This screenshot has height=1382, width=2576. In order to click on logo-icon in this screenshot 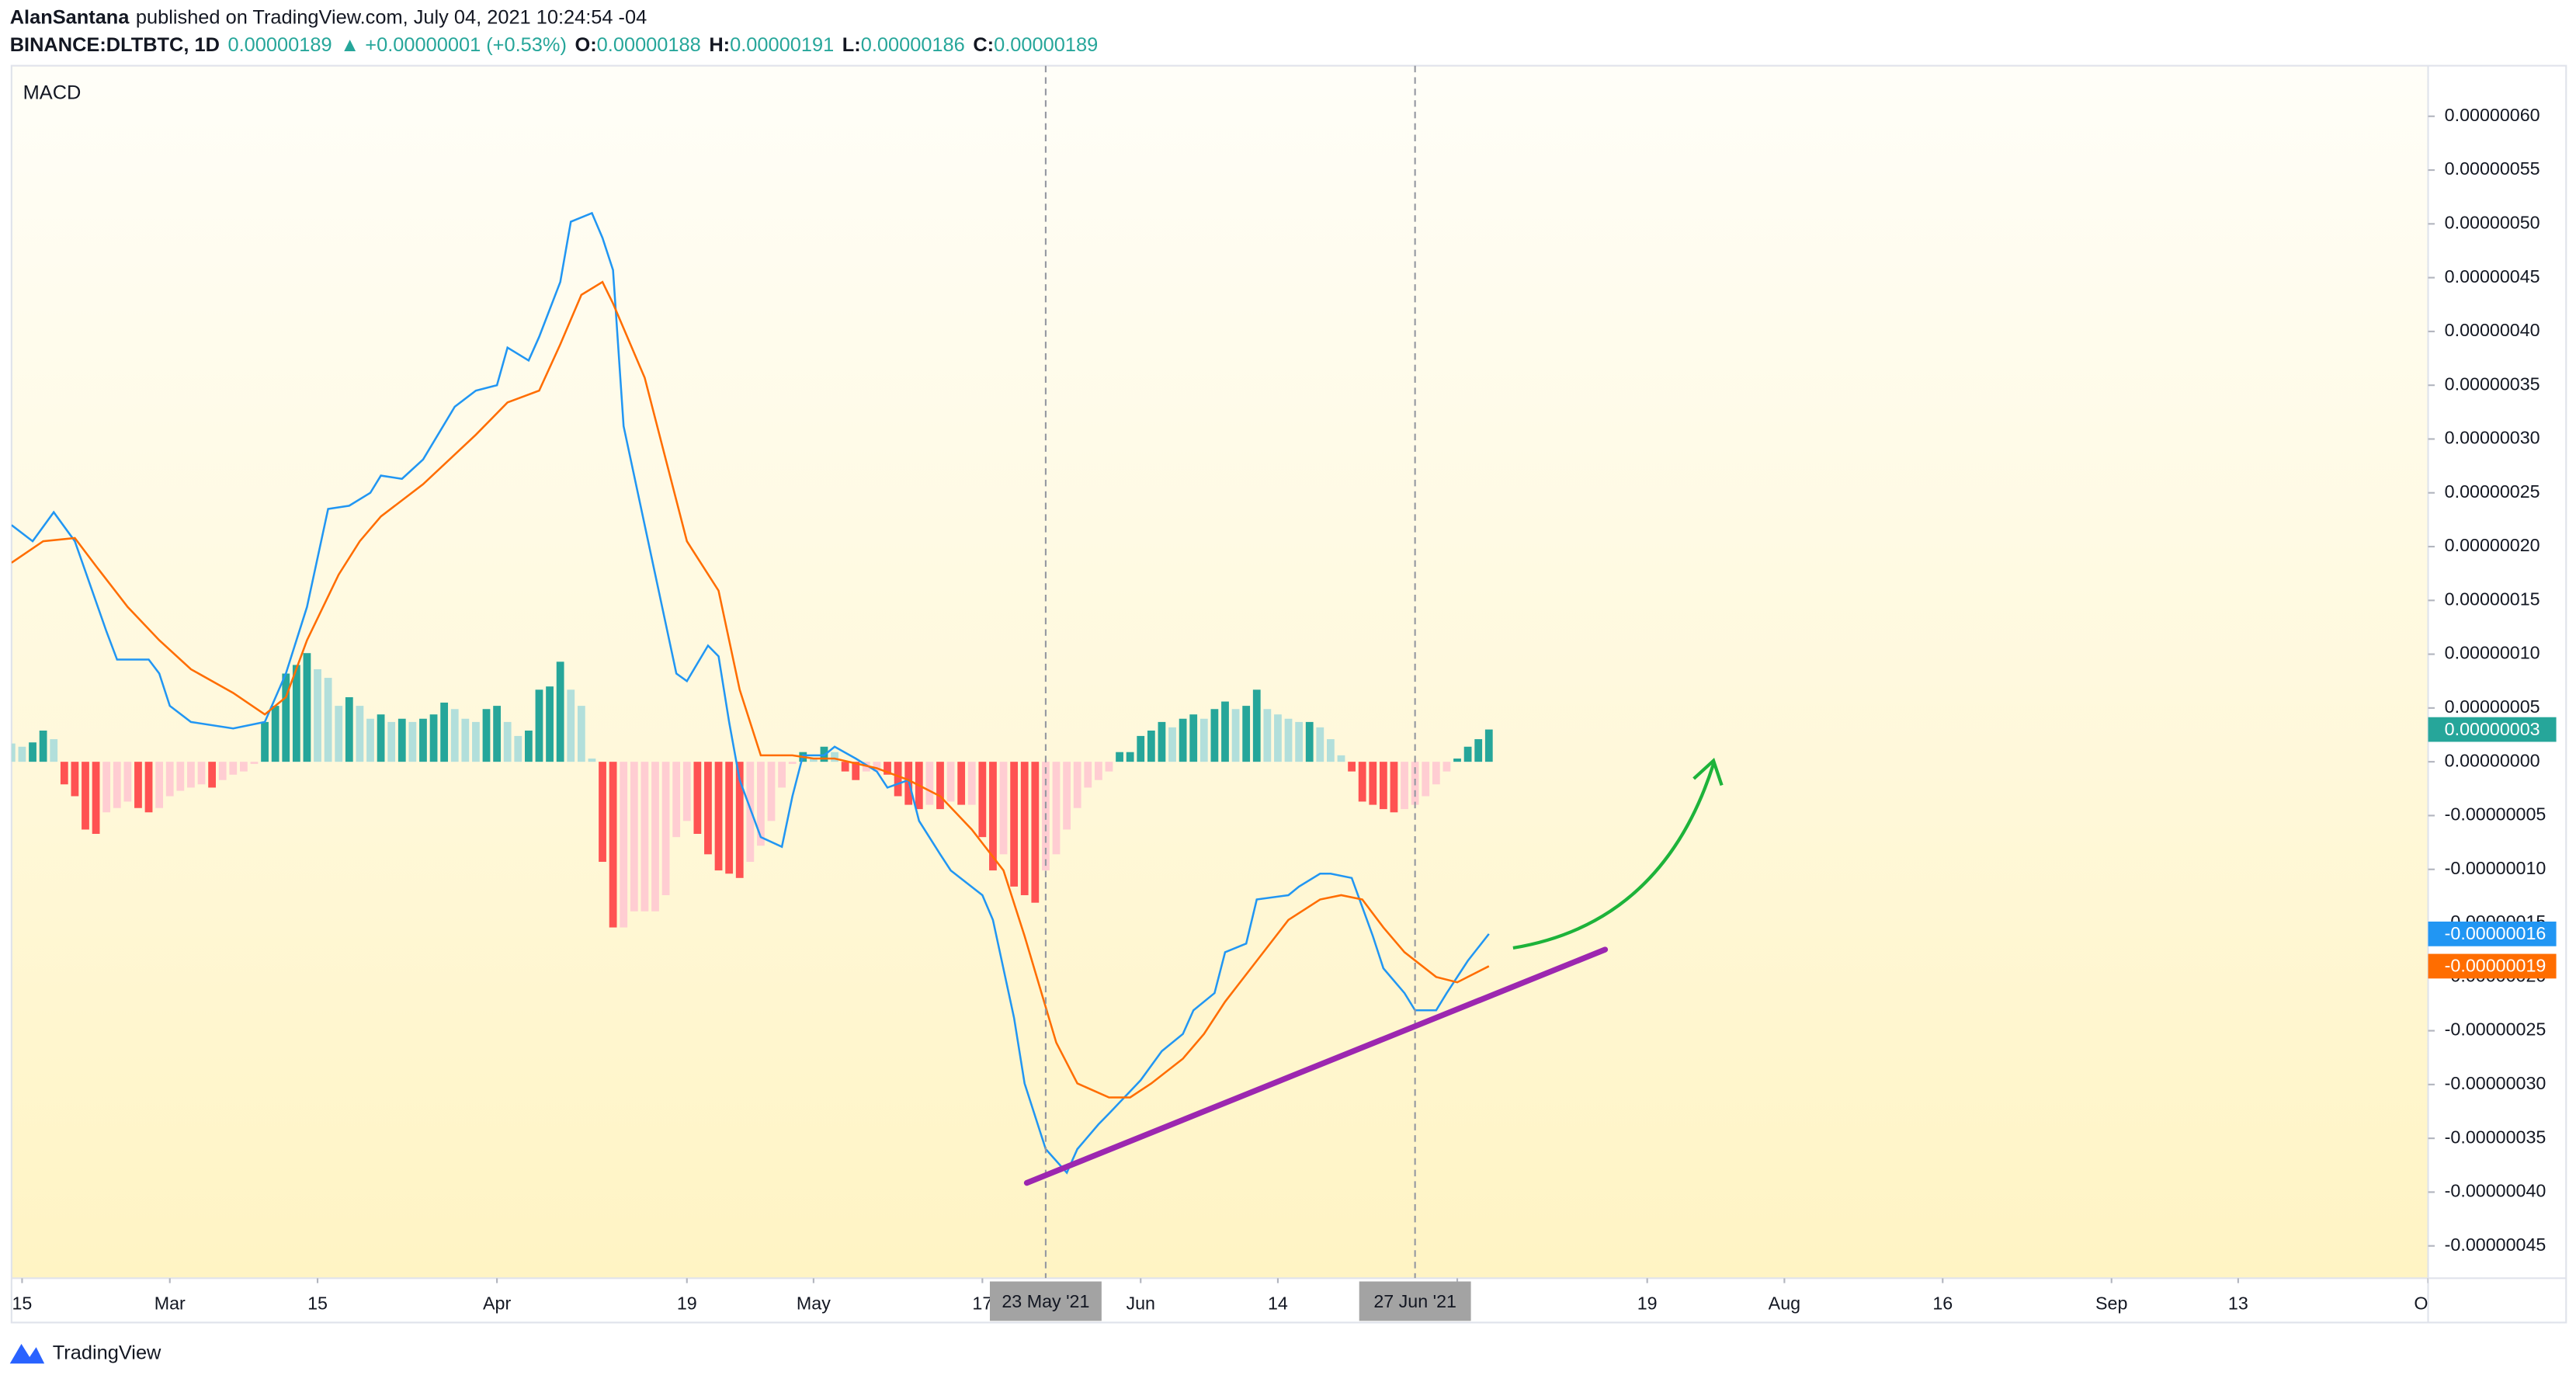, I will do `click(27, 1353)`.